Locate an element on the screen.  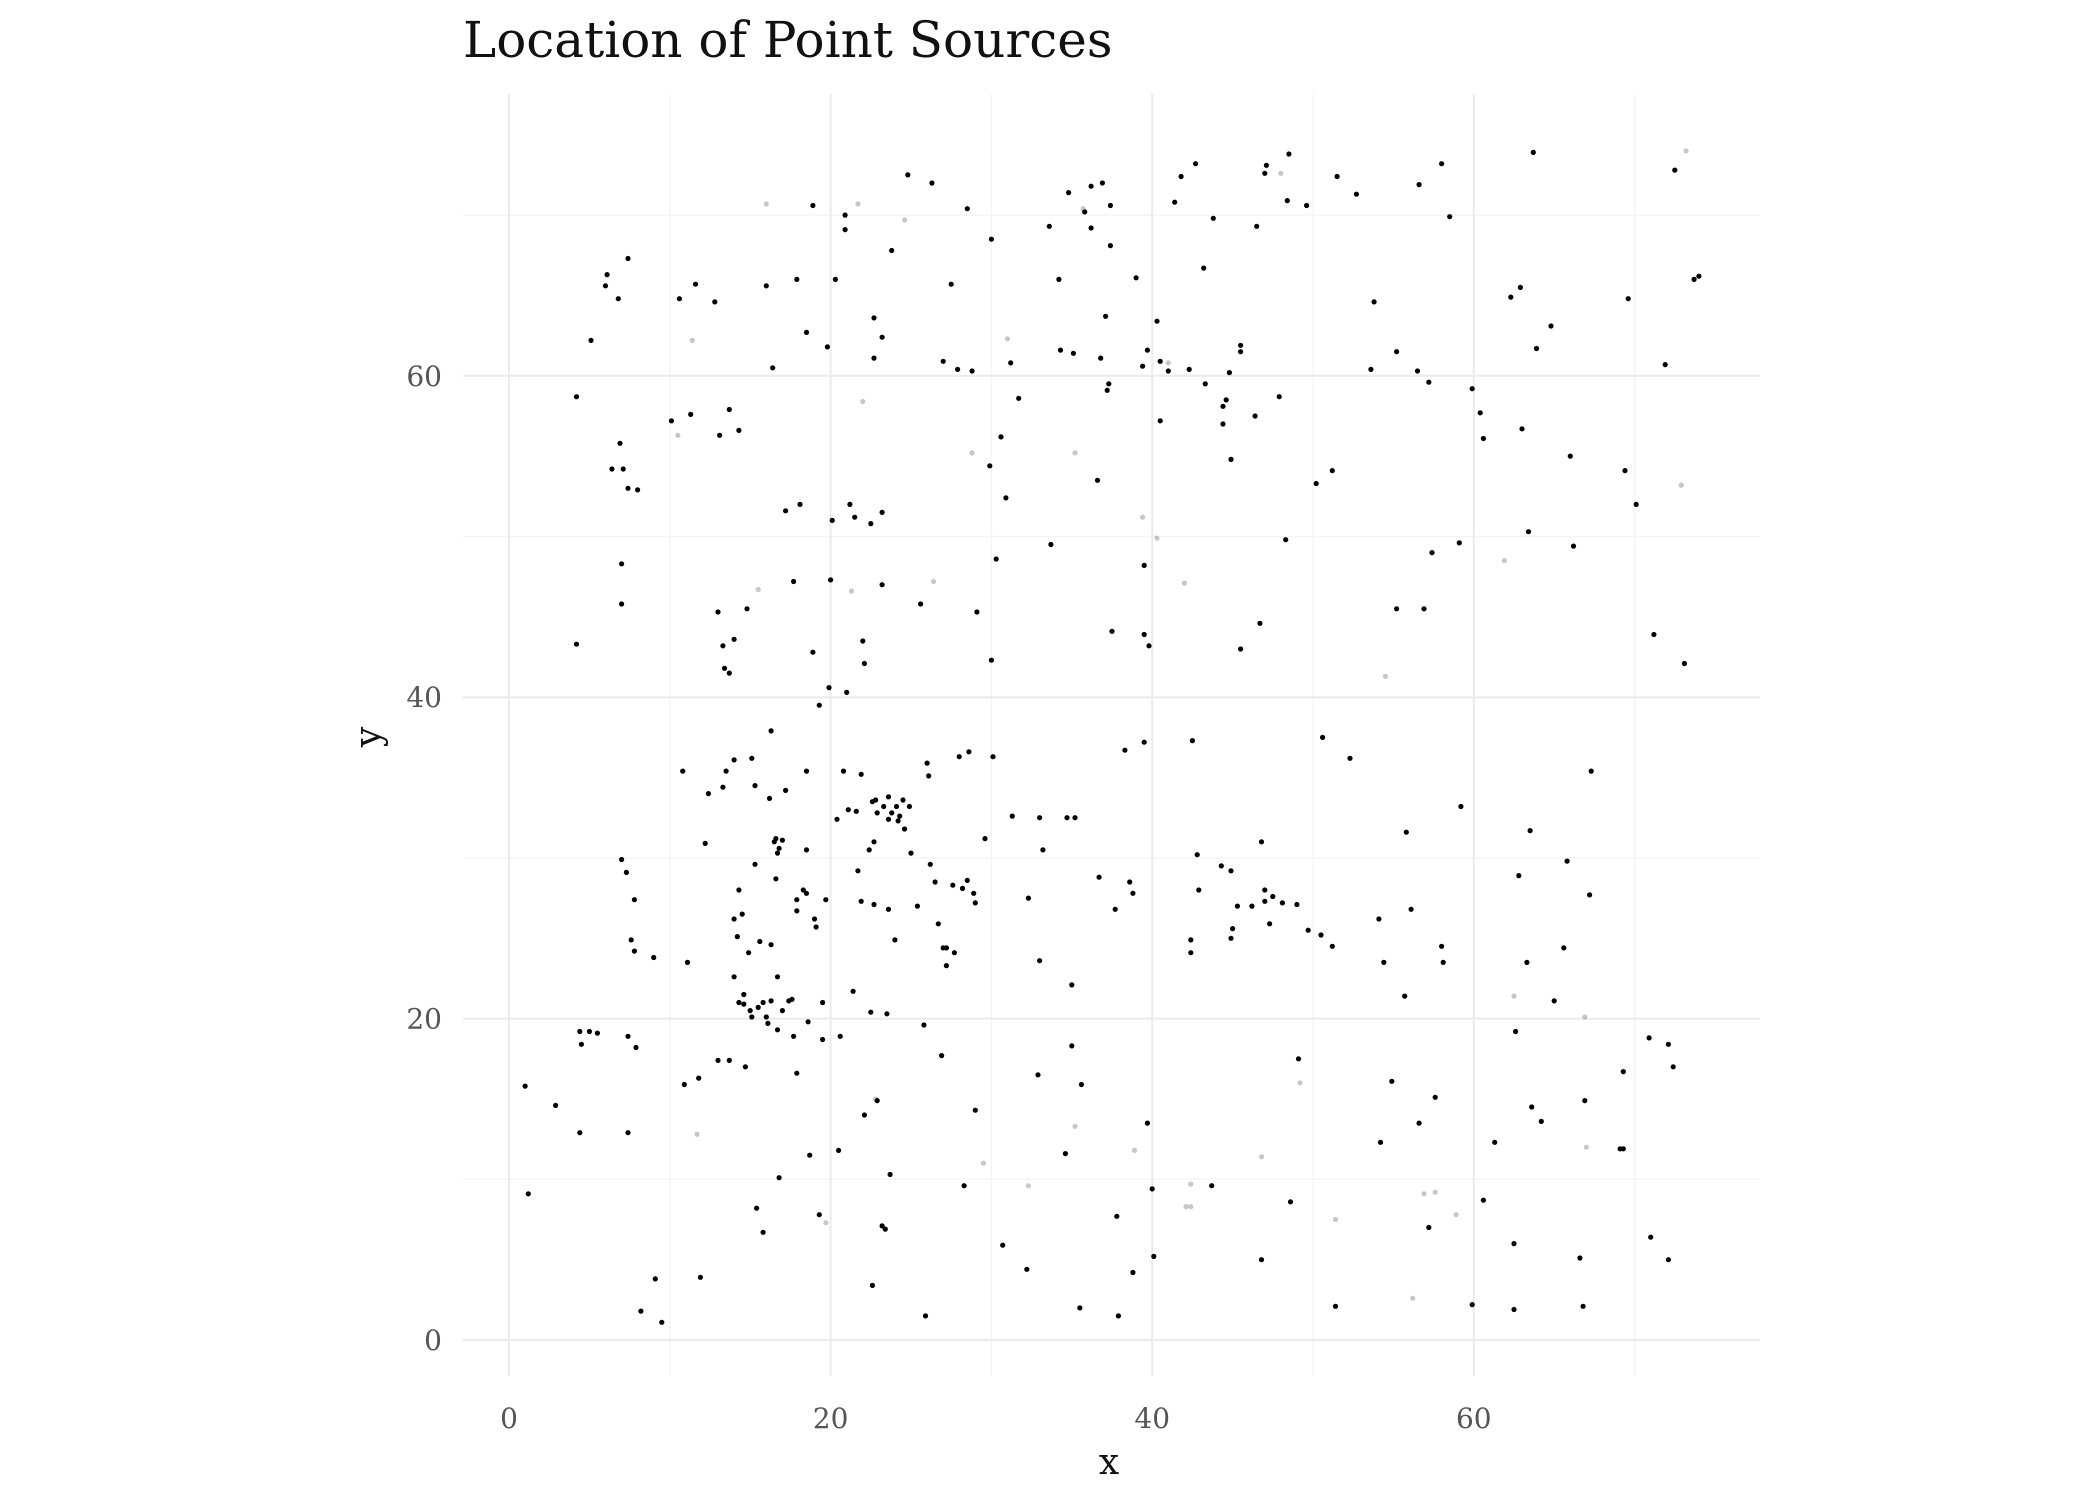
x-axis-ticks: 0 20 40 60 is located at coordinates (996, 1418).